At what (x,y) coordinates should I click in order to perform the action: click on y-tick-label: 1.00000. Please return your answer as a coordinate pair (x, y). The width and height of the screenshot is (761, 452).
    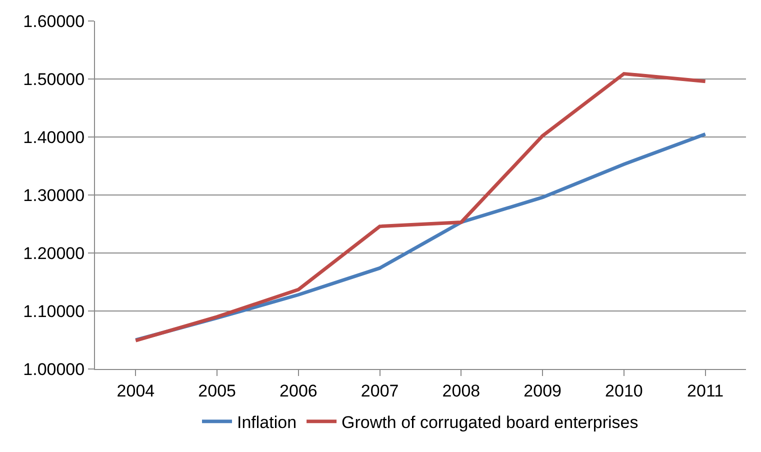
    Looking at the image, I should click on (54, 369).